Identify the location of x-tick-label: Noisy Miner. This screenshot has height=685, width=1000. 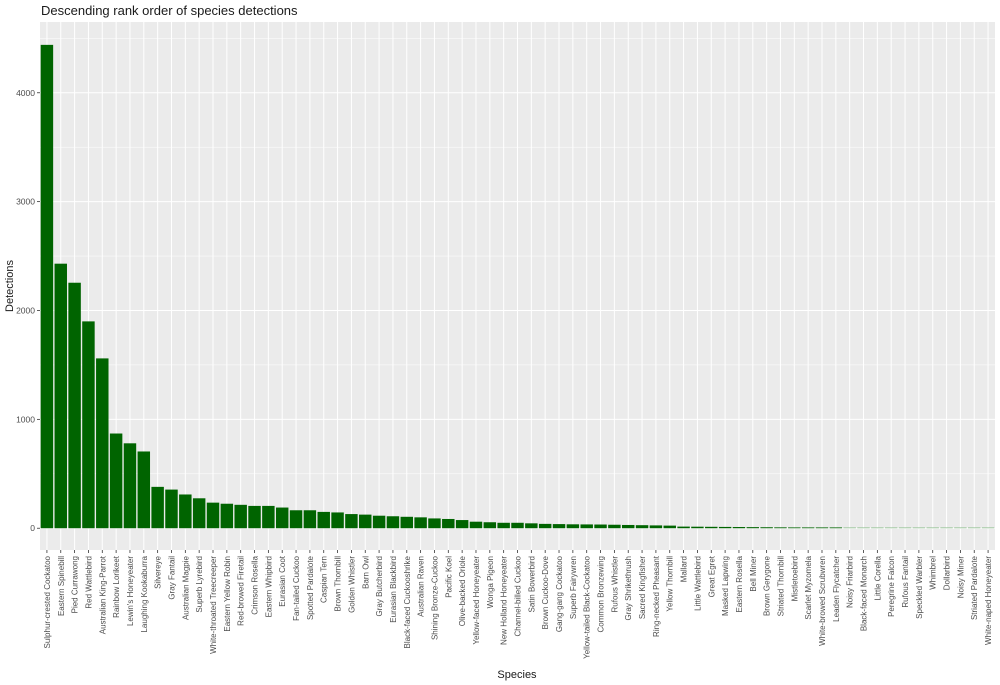
(960, 577).